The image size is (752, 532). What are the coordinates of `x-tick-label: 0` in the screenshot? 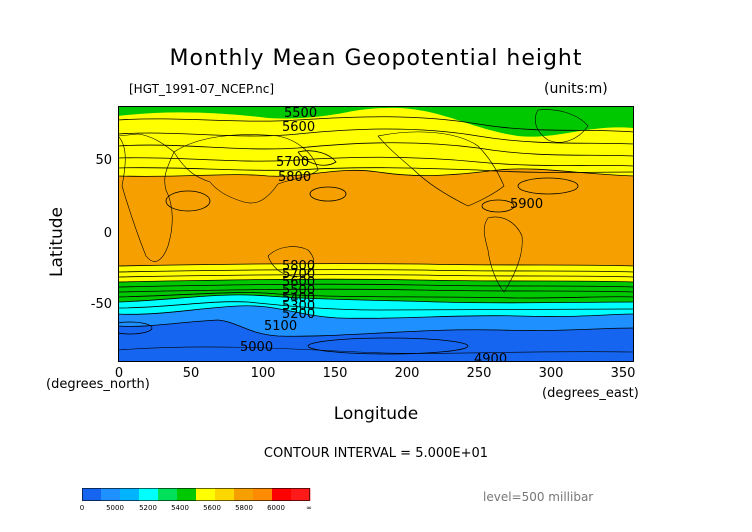 It's located at (119, 373).